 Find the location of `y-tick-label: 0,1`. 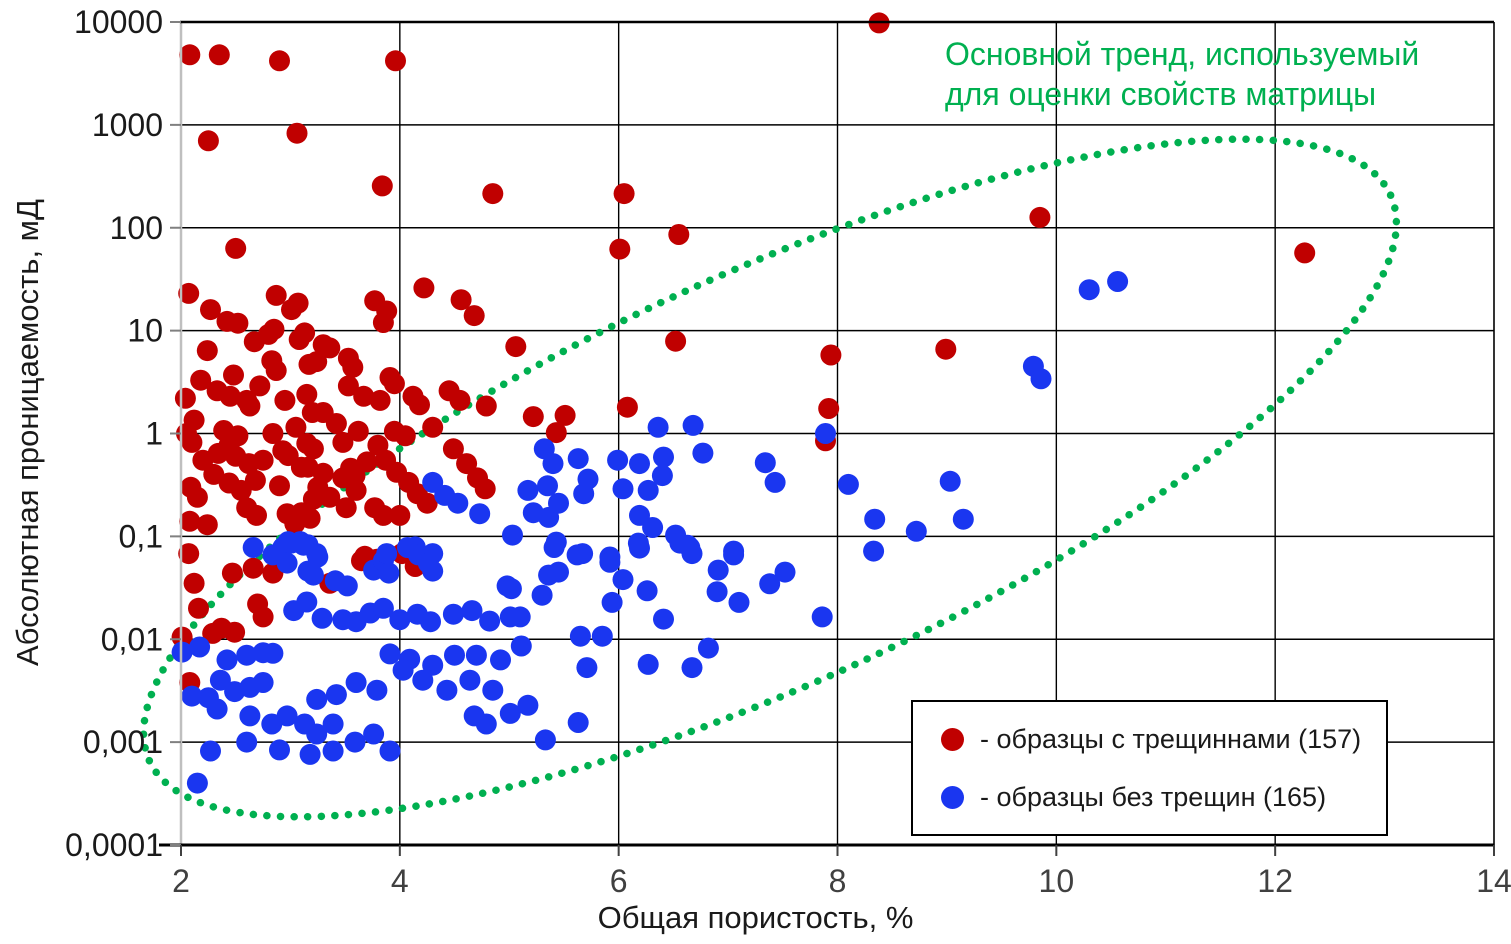

y-tick-label: 0,1 is located at coordinates (141, 536).